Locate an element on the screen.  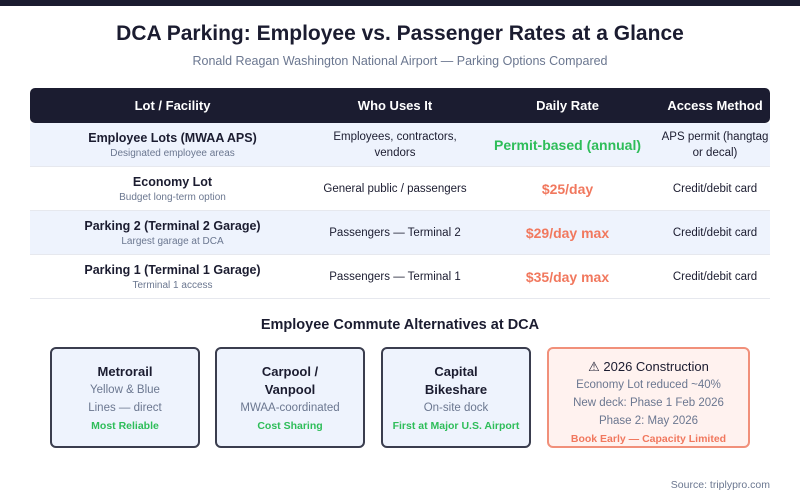
card-text: New deck: Phase 1 Feb 2026 is located at coordinates (648, 403).